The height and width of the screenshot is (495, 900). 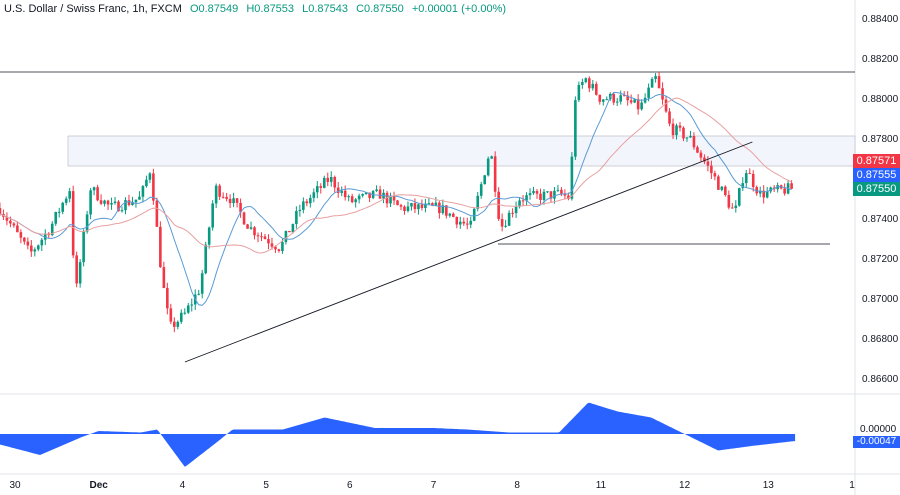 What do you see at coordinates (93, 9) in the screenshot?
I see `symbol-title: U.S. Dollar / Swiss Franc, 1h, FXCM` at bounding box center [93, 9].